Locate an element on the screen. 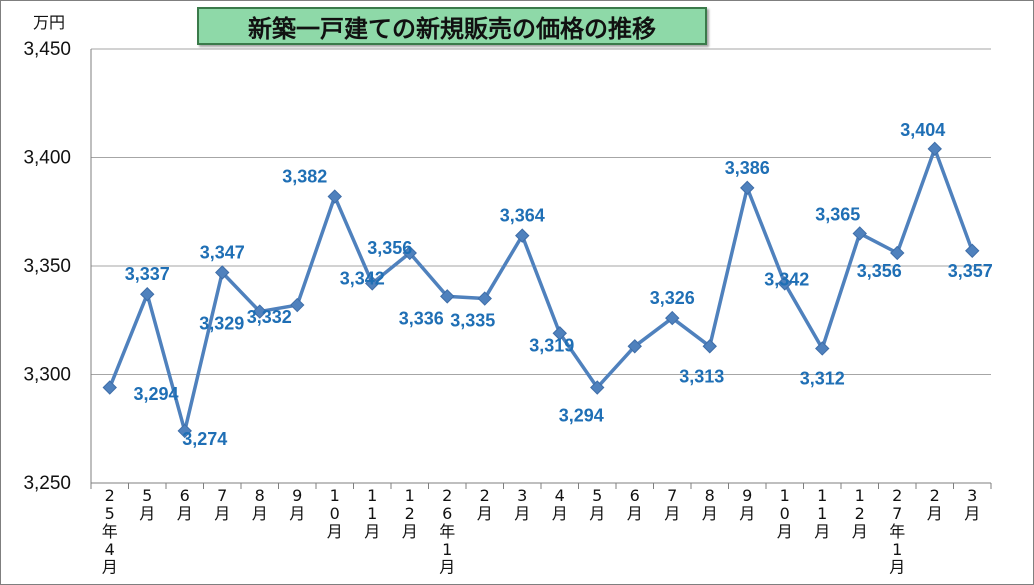 The width and height of the screenshot is (1034, 585). data-label: 3,329 is located at coordinates (221, 324).